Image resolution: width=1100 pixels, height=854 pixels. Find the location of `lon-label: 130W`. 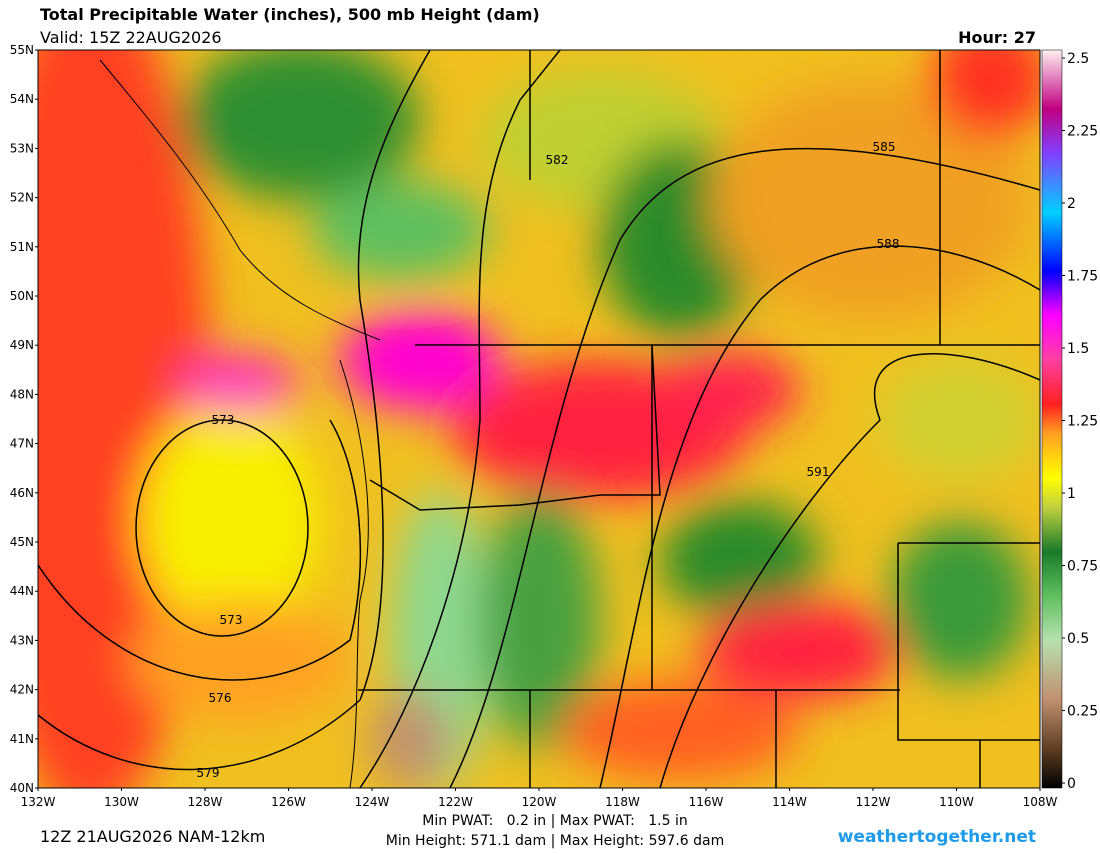

lon-label: 130W is located at coordinates (121, 802).